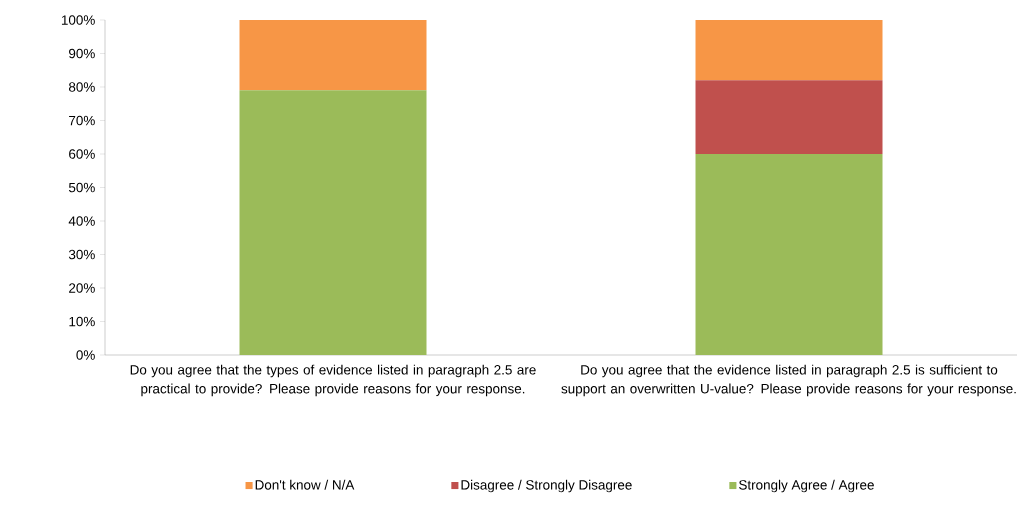  Describe the element at coordinates (546, 486) in the screenshot. I see `legend-label: Disagree / Strongly Disagree` at that location.